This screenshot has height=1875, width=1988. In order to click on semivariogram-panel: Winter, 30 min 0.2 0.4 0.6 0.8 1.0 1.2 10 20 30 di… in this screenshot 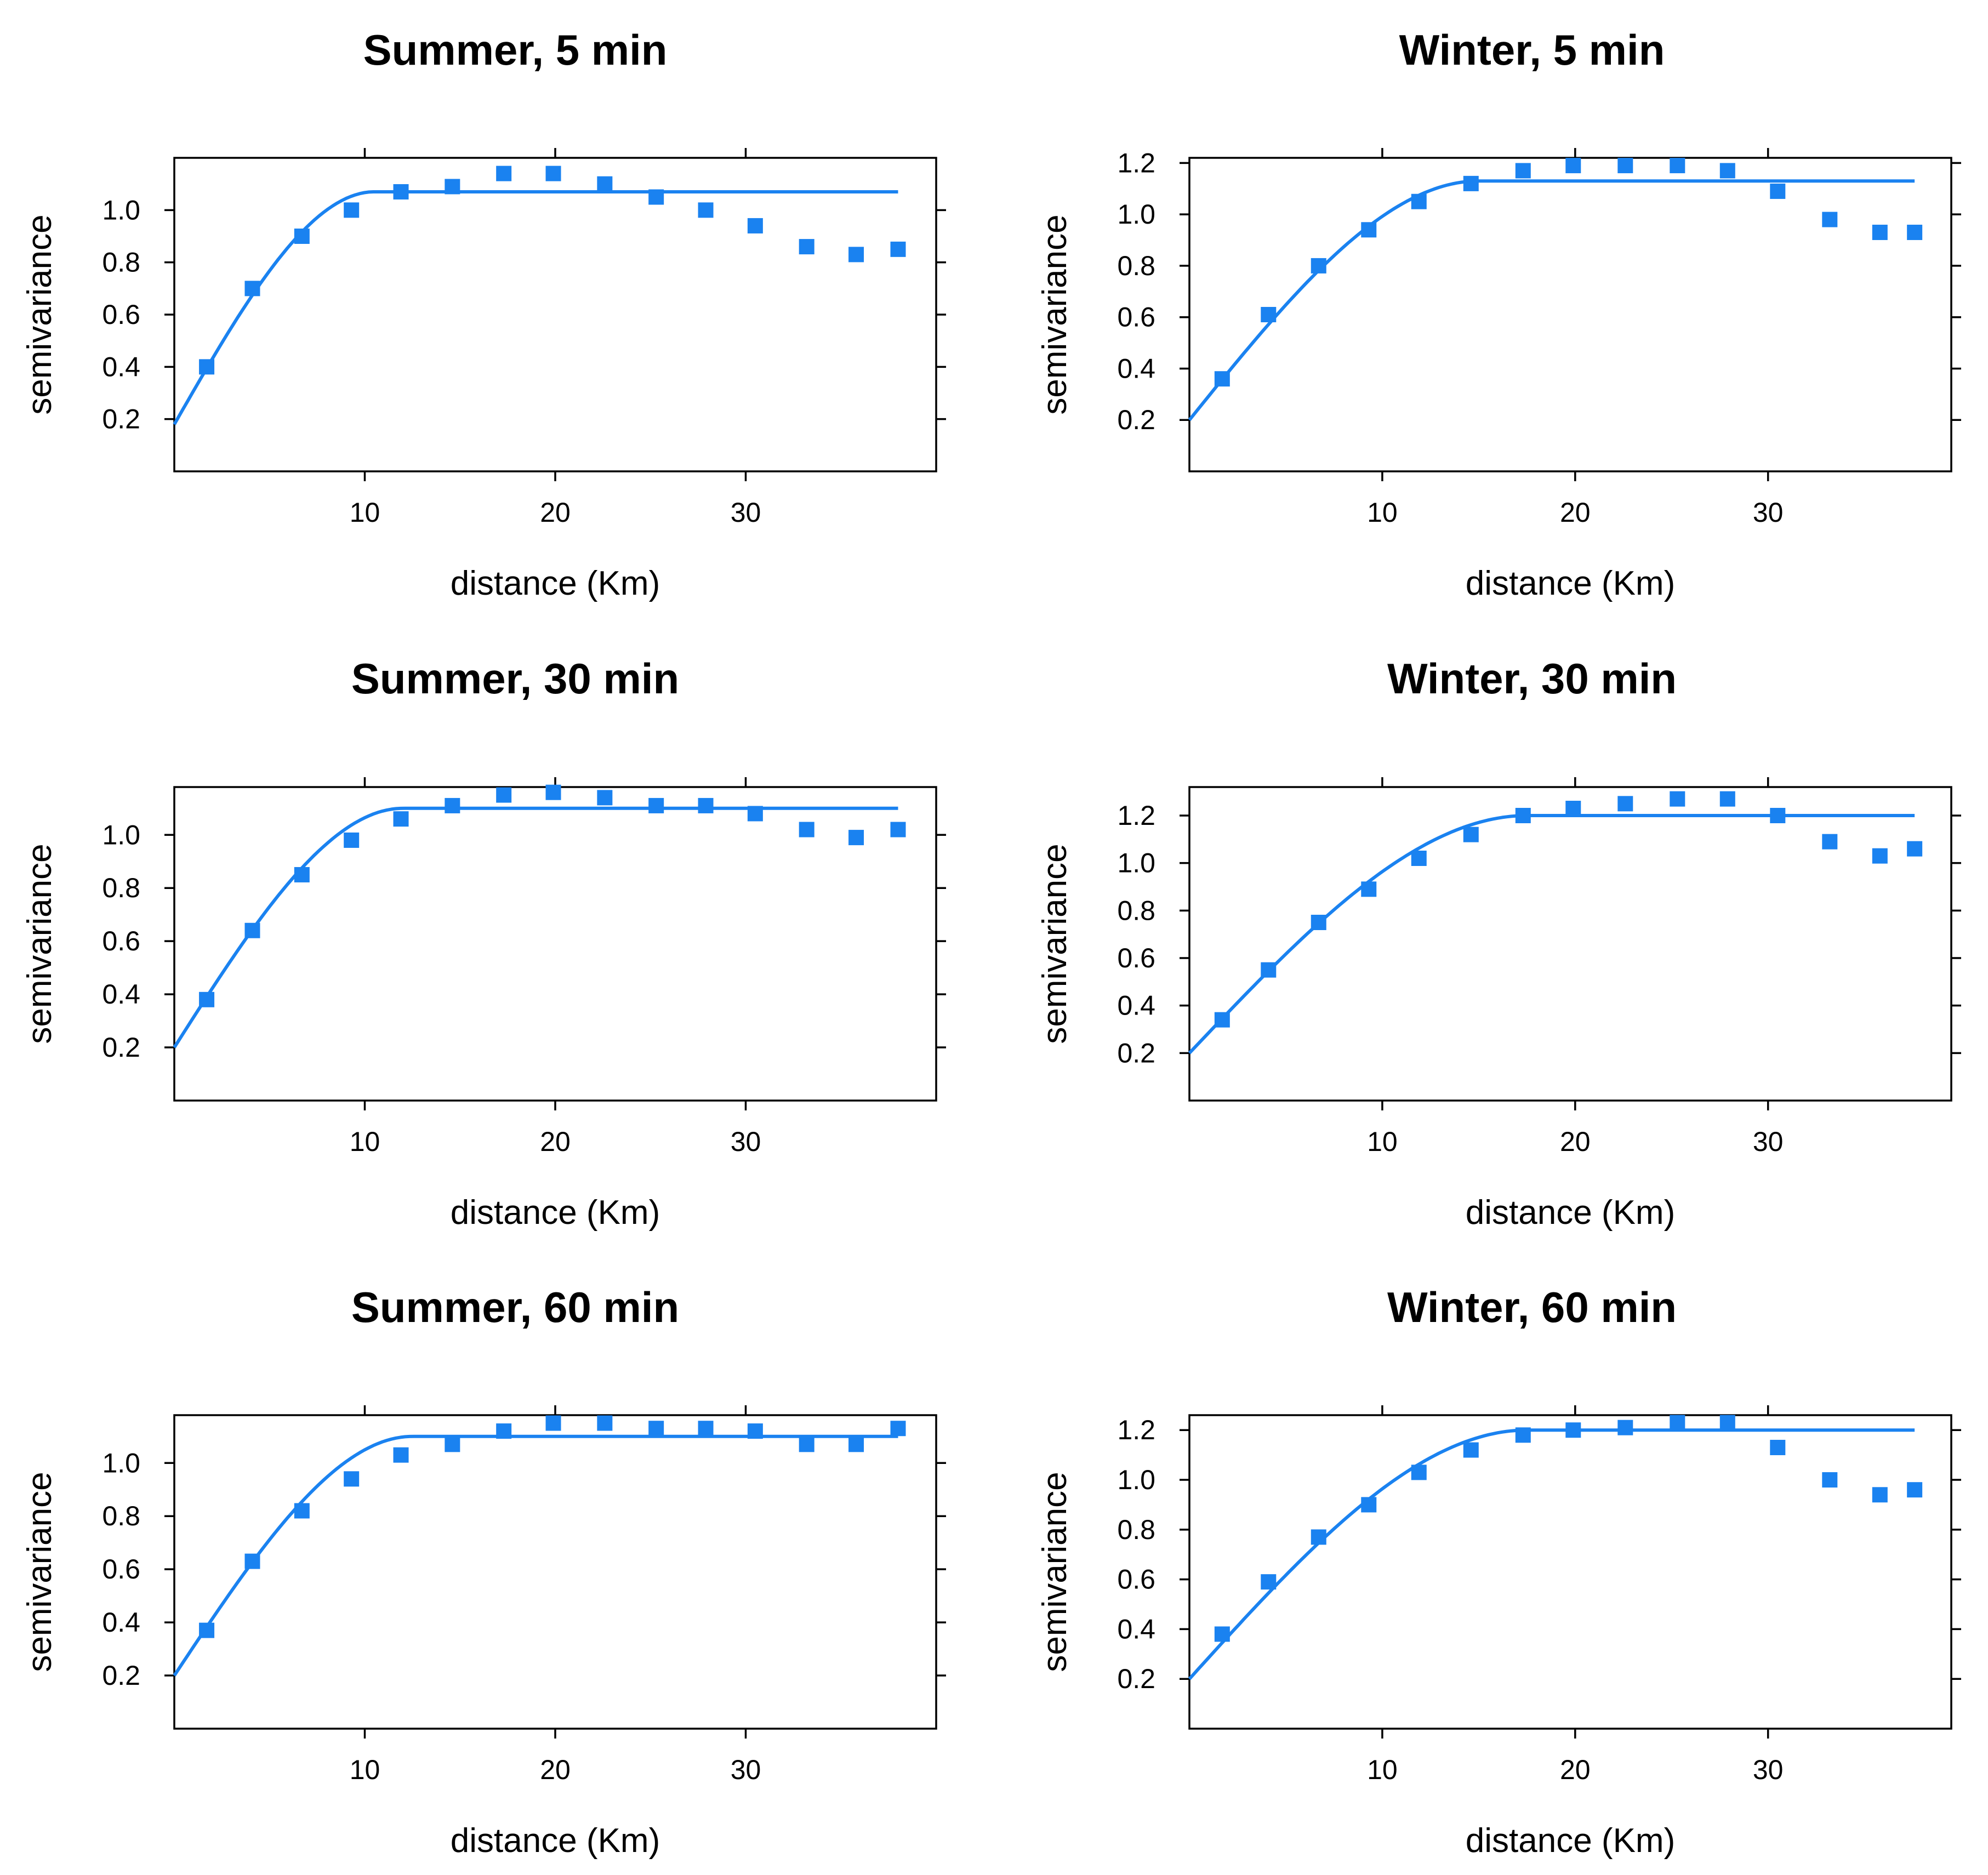, I will do `click(1498, 943)`.